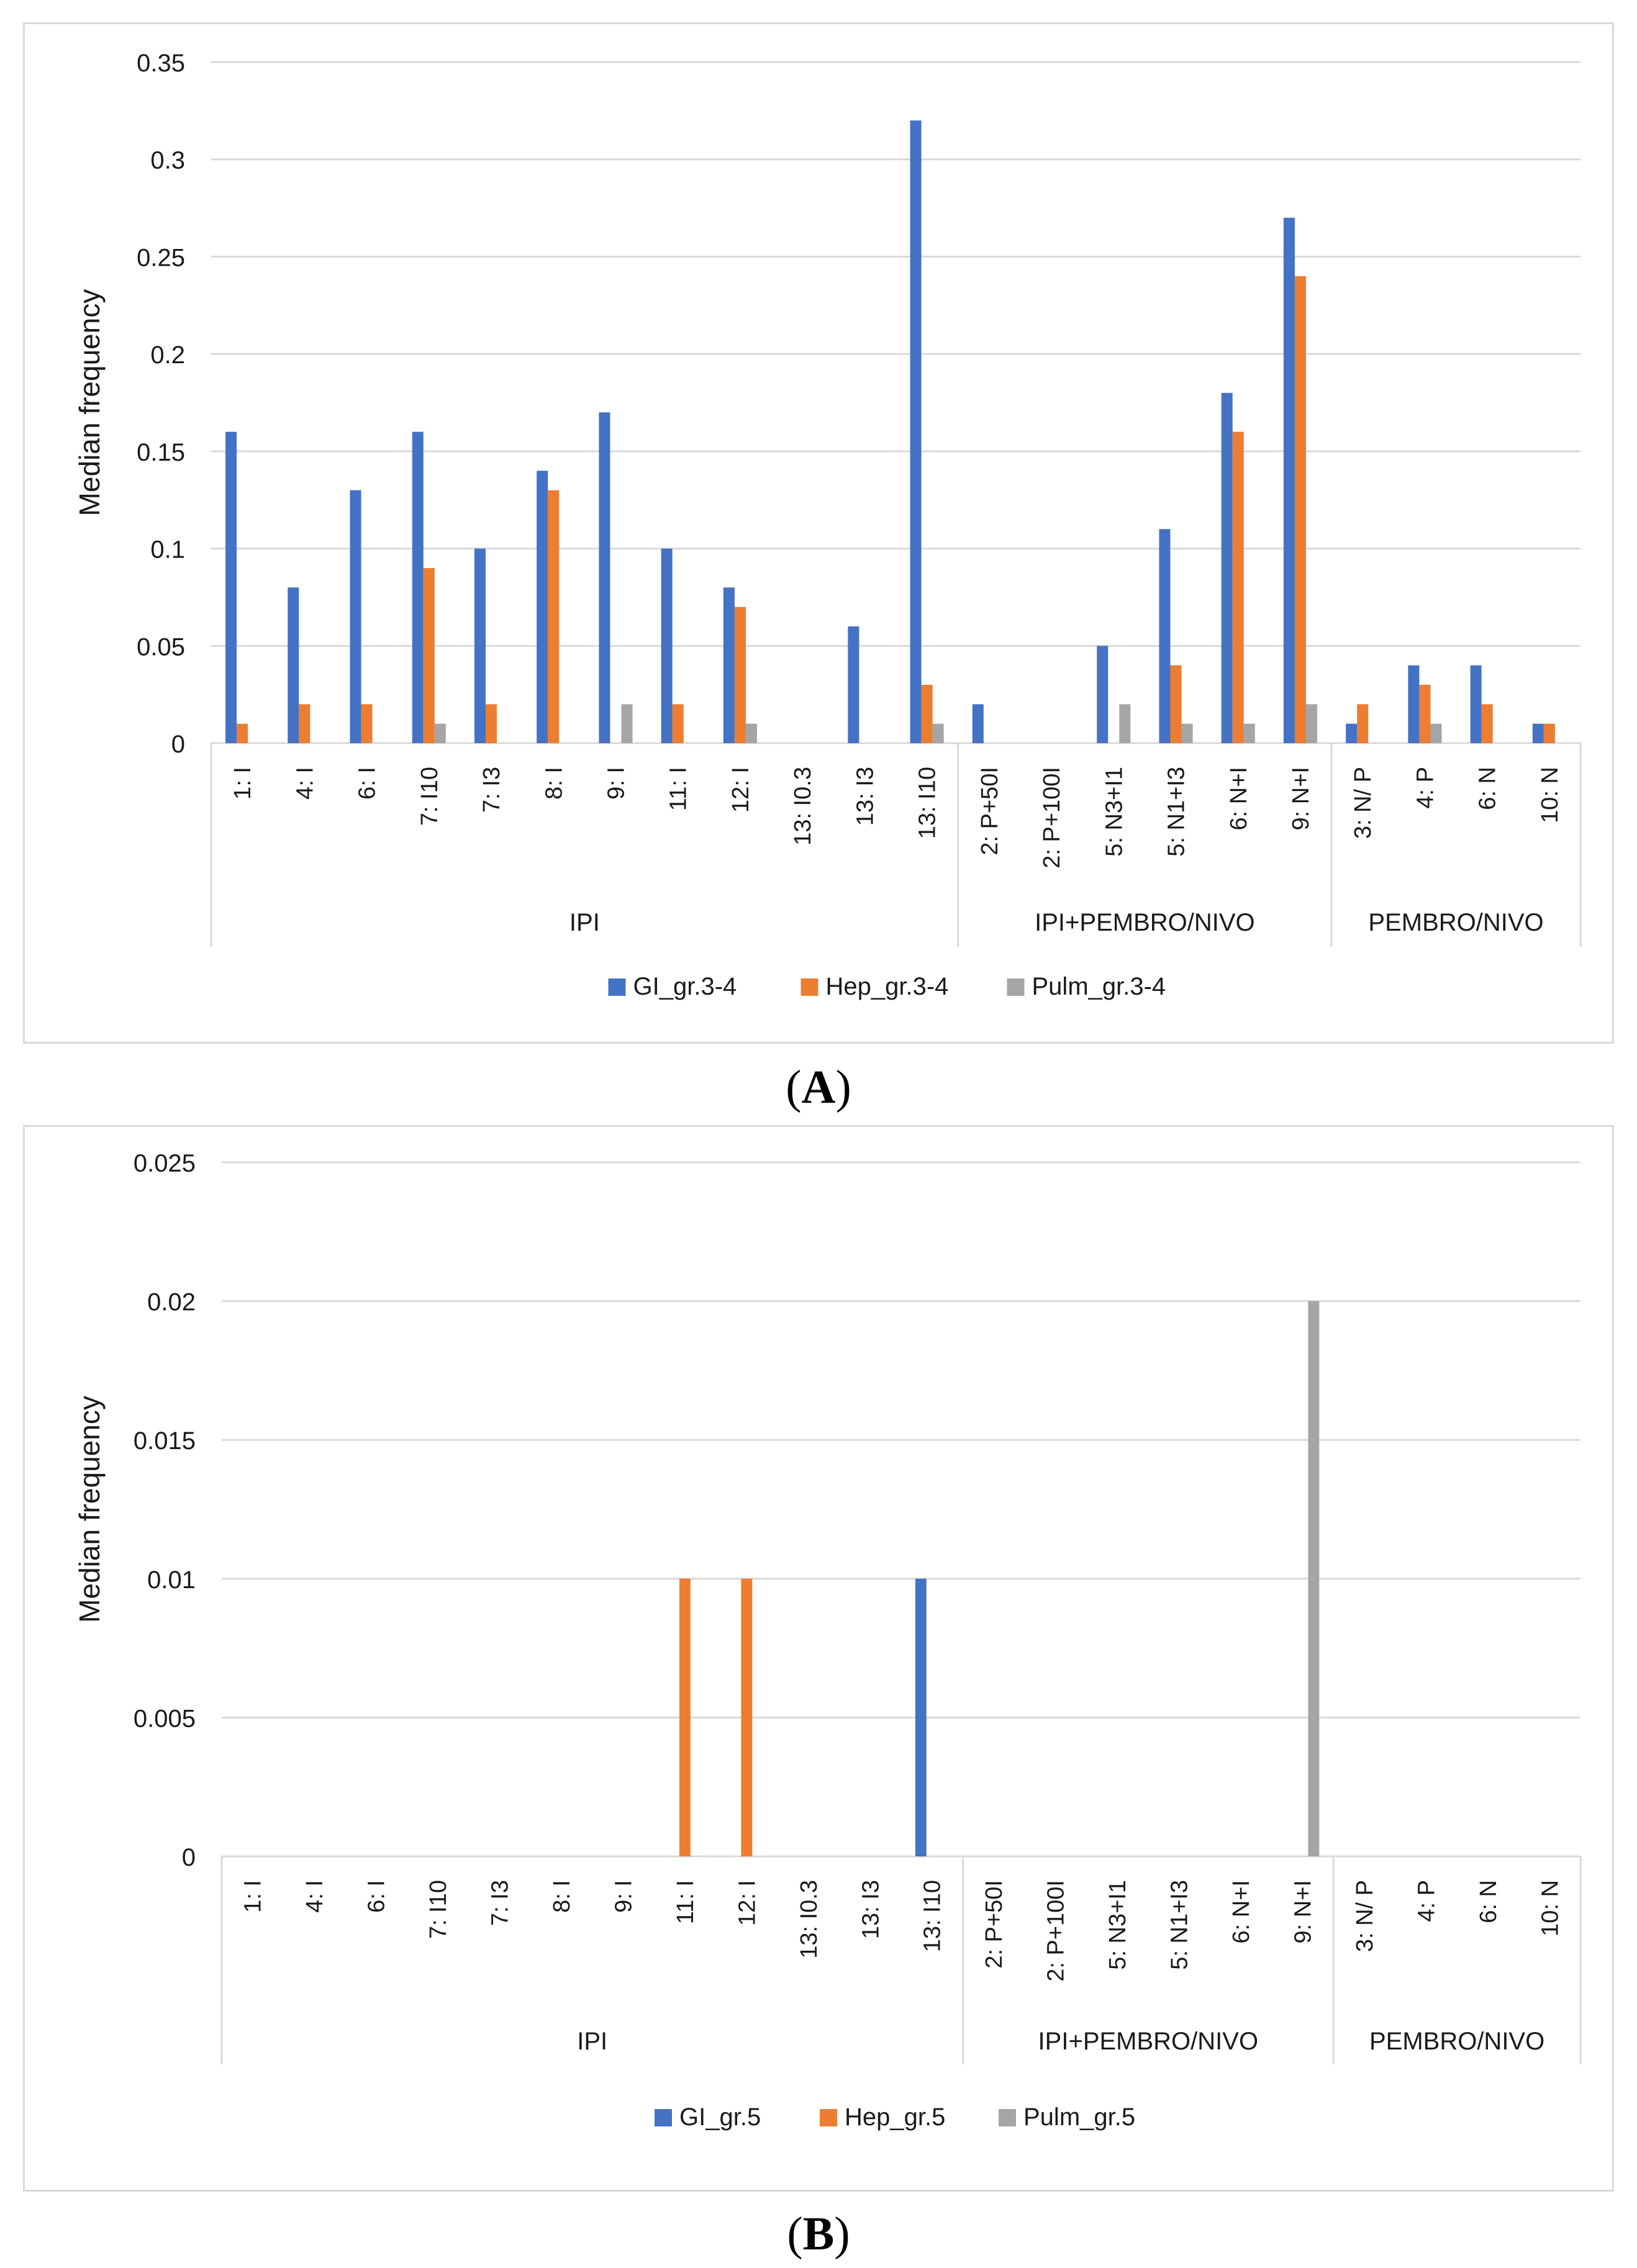  I want to click on legend-swatch-hep, so click(828, 2117).